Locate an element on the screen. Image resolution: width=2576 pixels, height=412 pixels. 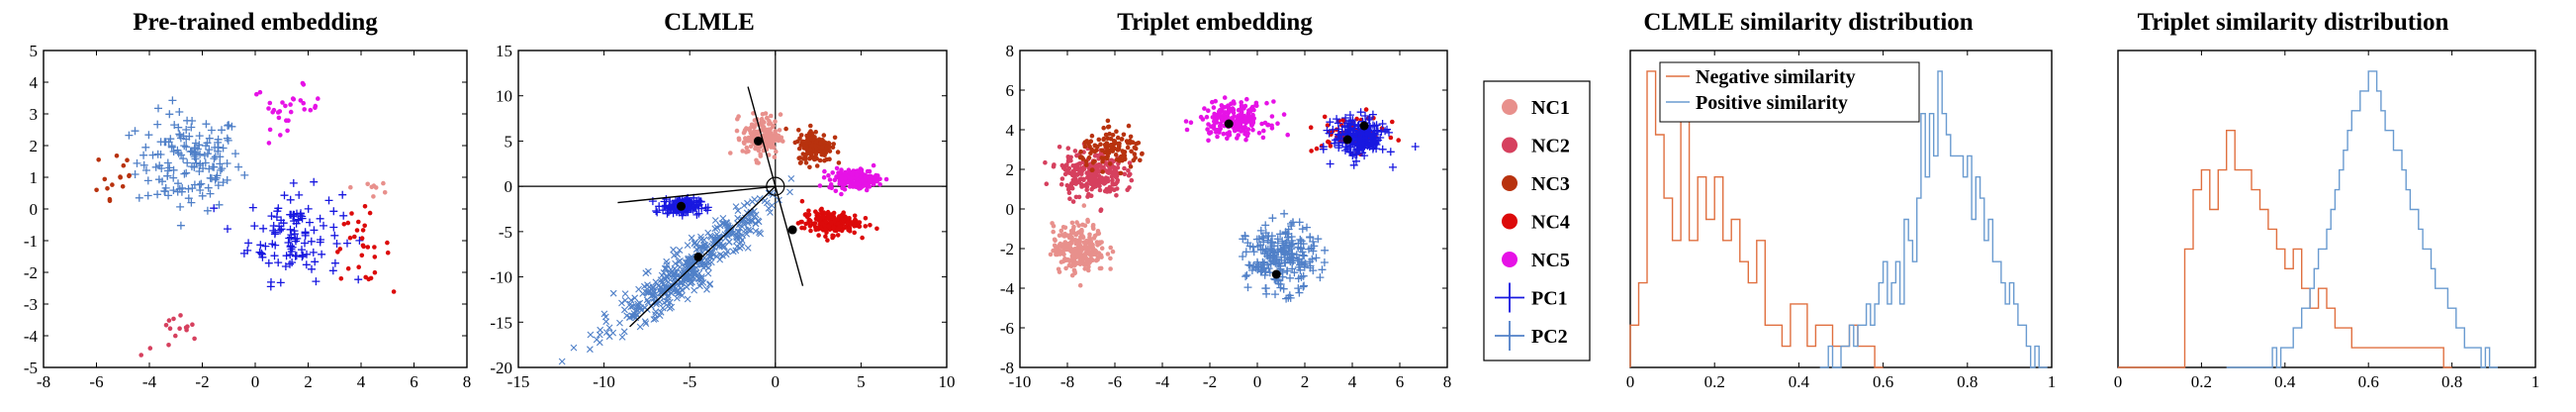
x-tick-label: 0.6 is located at coordinates (1883, 382).